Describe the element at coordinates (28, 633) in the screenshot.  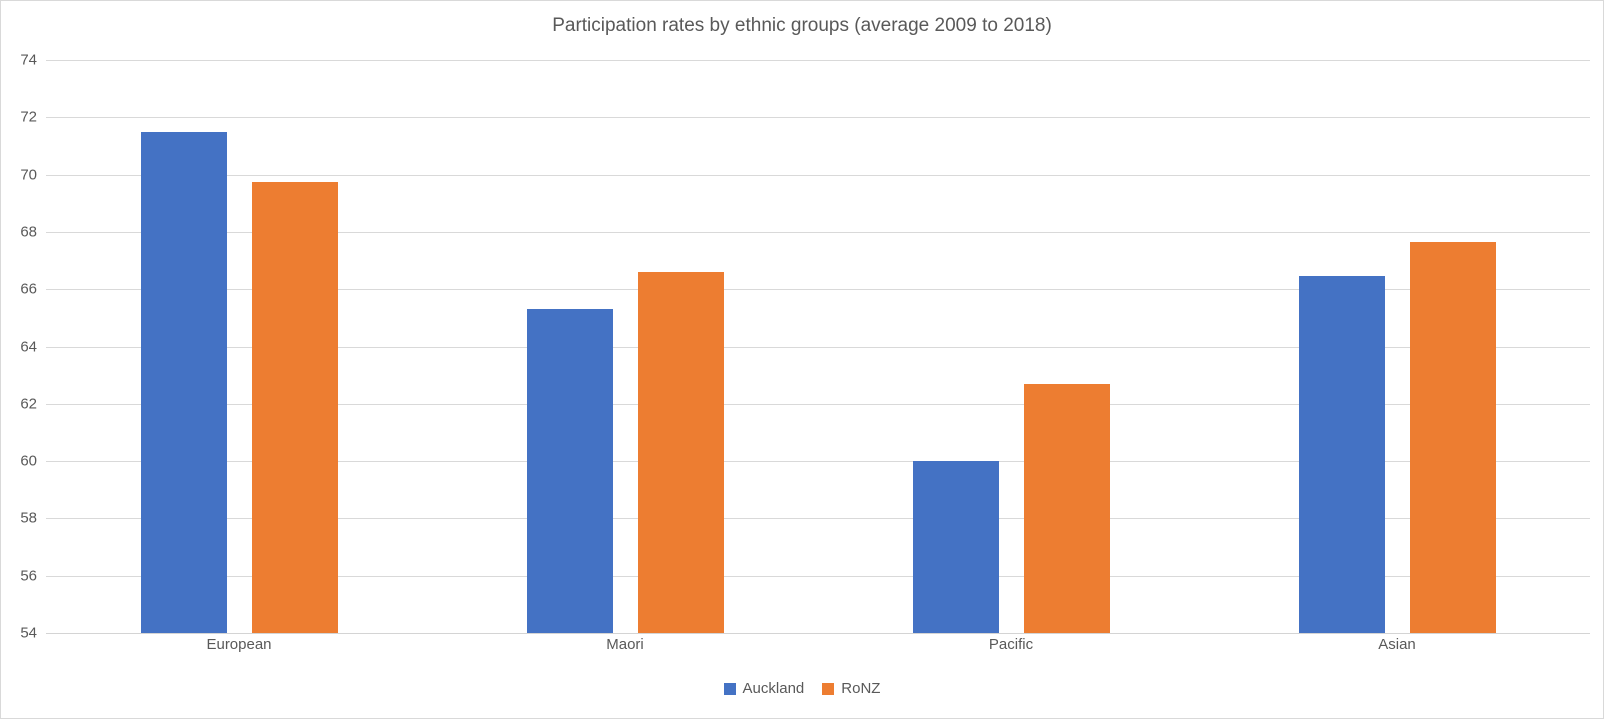
I see `y-tick-label: 54` at that location.